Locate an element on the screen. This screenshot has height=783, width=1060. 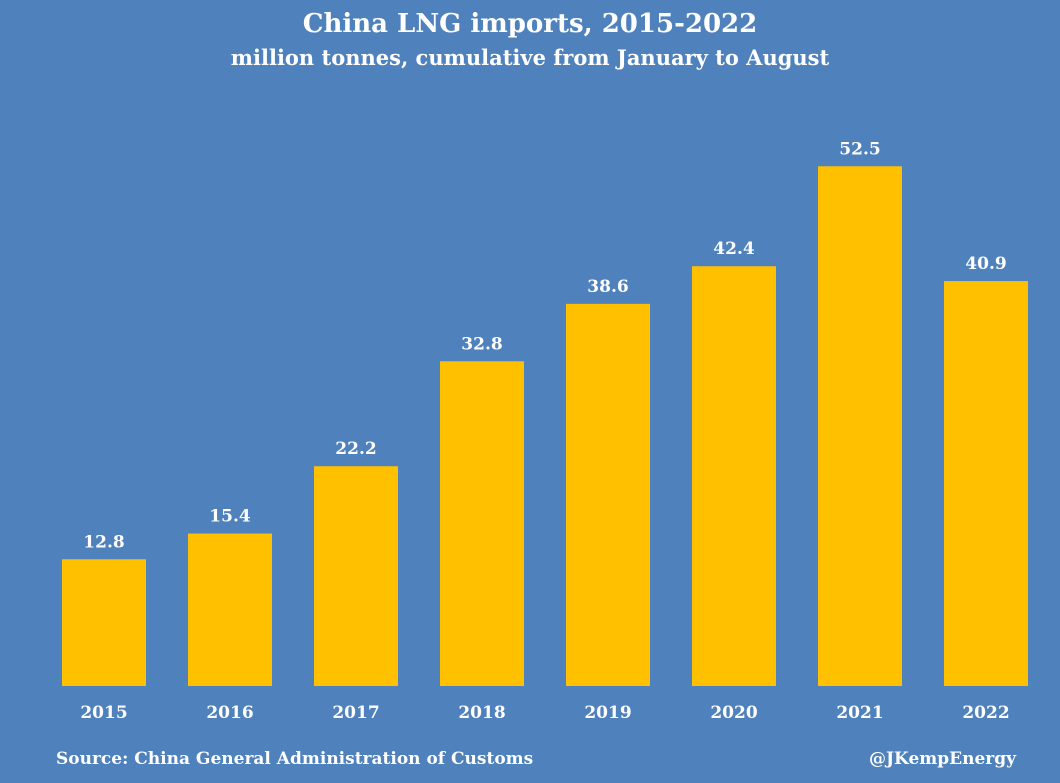
author-handle: @JKempEnergy is located at coordinates (942, 759).